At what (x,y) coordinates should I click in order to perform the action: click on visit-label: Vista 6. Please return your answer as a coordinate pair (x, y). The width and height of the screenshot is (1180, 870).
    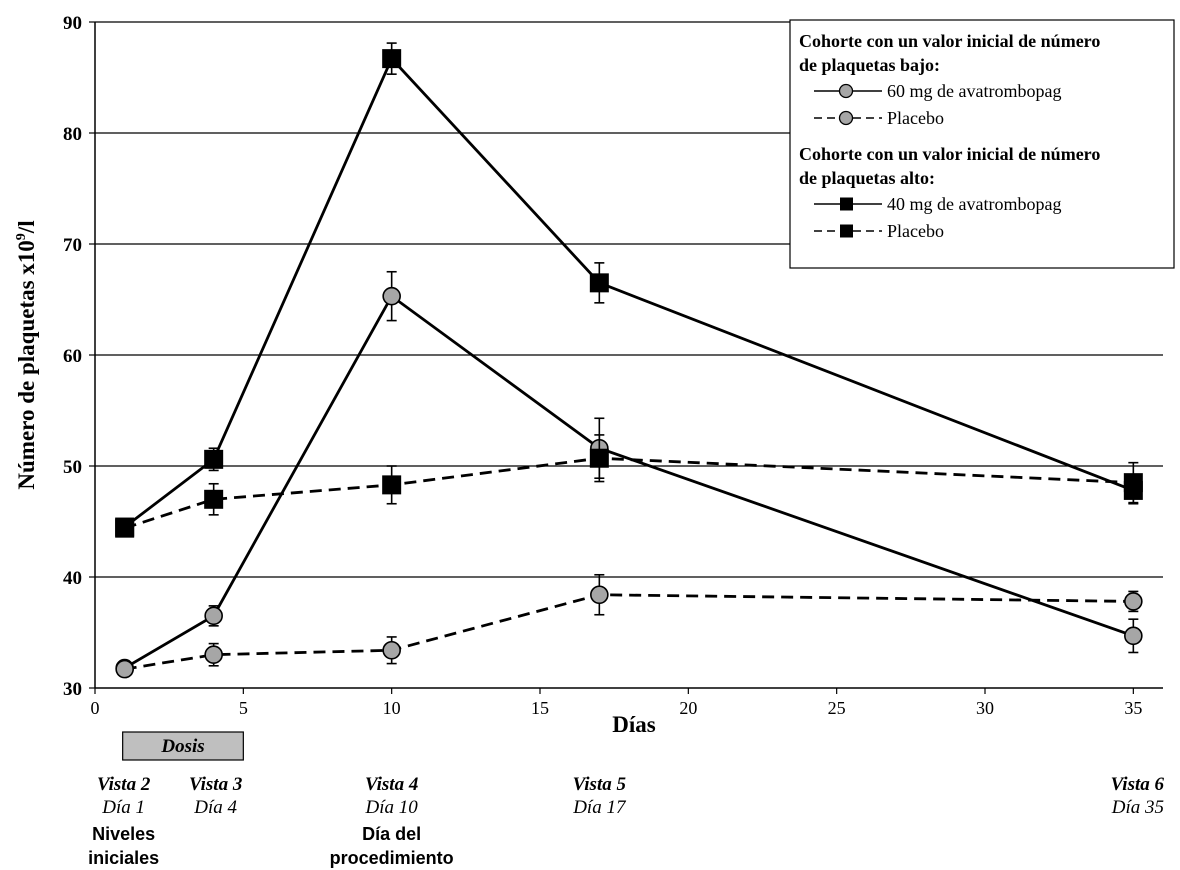
    Looking at the image, I should click on (1138, 784).